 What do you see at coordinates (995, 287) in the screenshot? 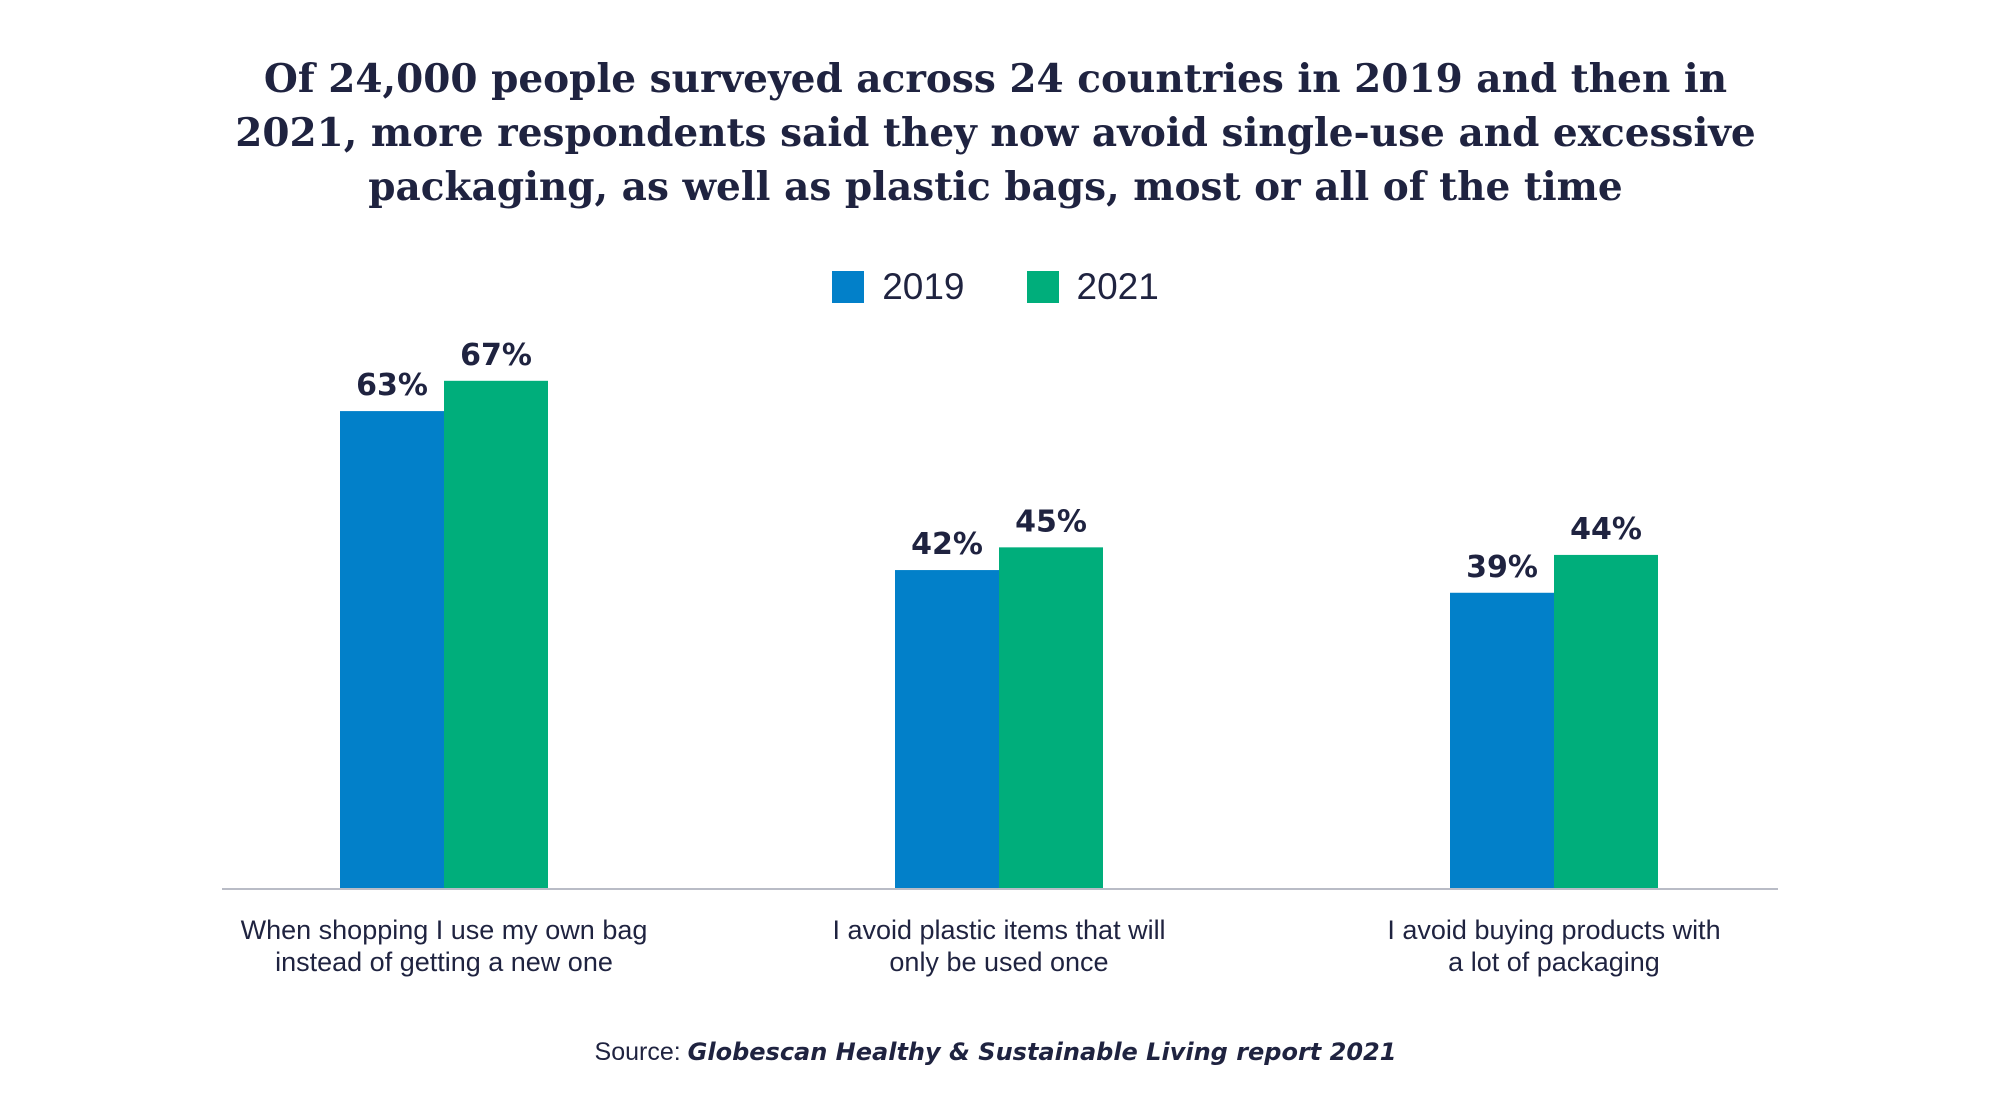
I see `chart-legend: 2019 2021` at bounding box center [995, 287].